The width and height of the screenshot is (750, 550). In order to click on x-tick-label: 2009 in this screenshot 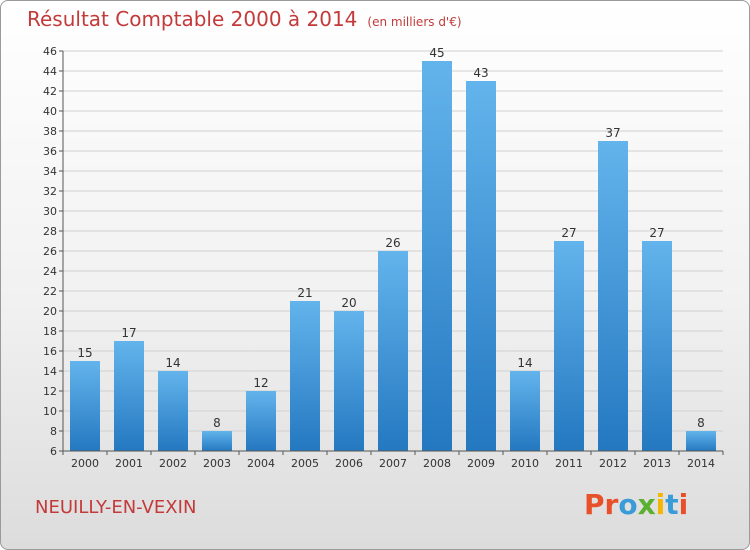, I will do `click(481, 463)`.